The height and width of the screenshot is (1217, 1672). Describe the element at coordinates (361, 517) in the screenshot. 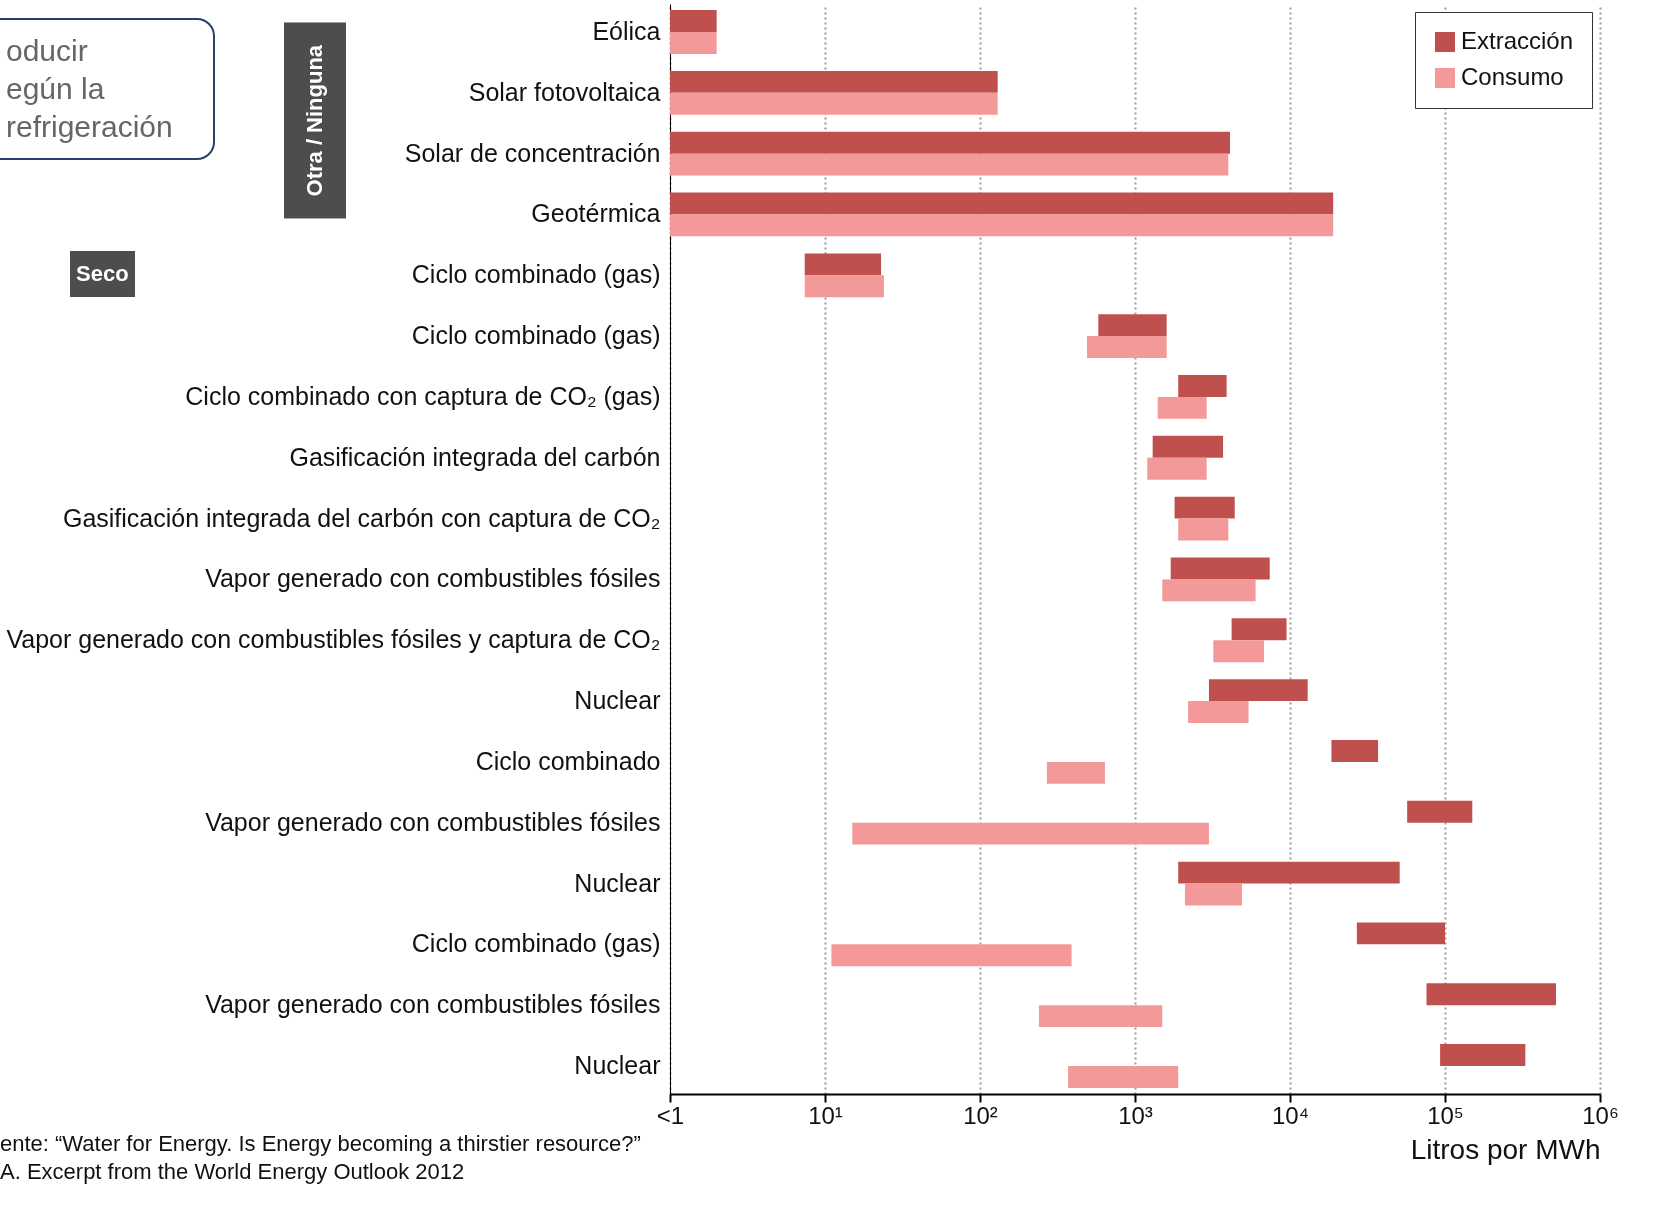

I see `y-tick-label: Gasificación integrada del carbón con captura de CO₂` at that location.